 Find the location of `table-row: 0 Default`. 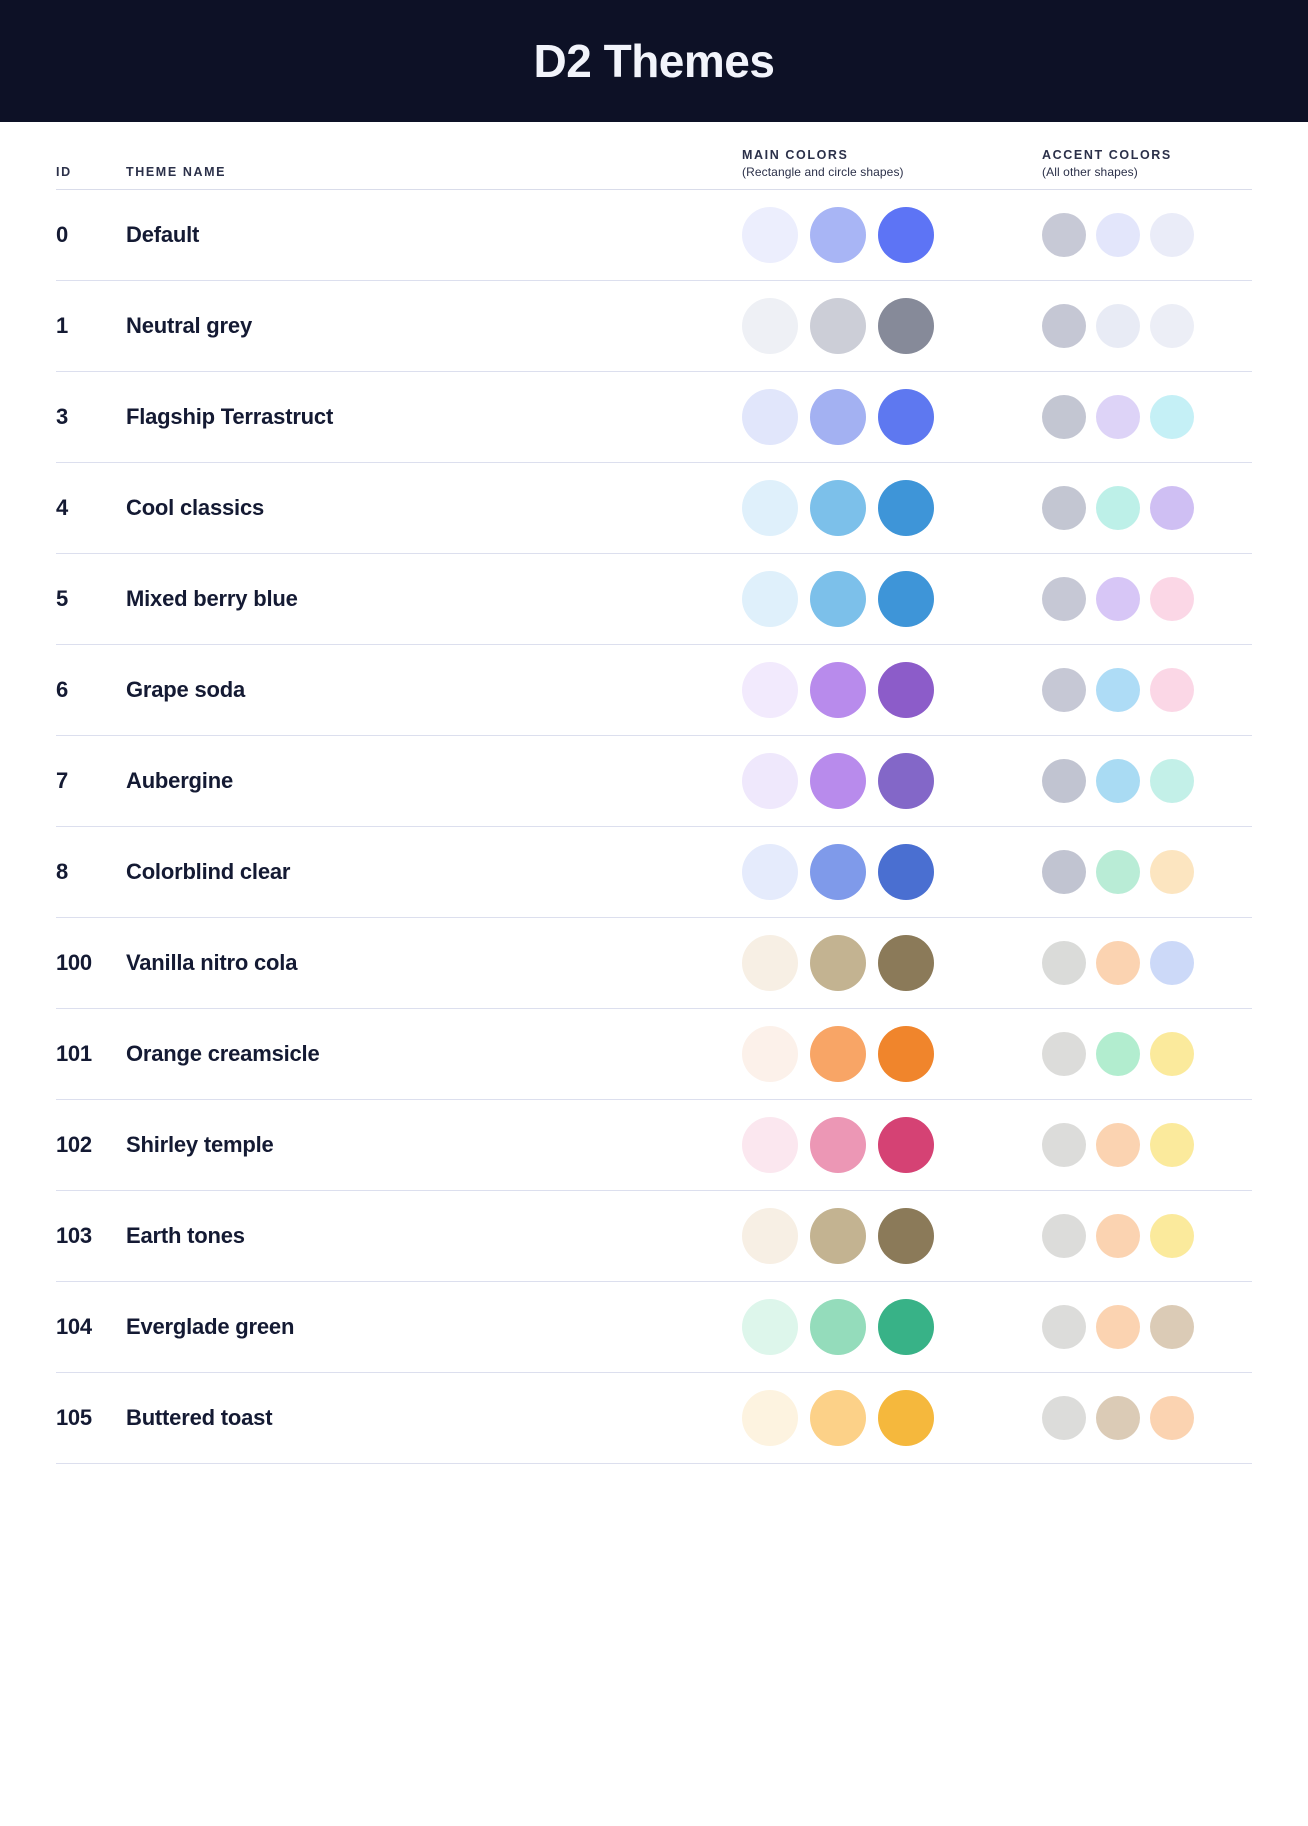

table-row: 0 Default is located at coordinates (654, 235).